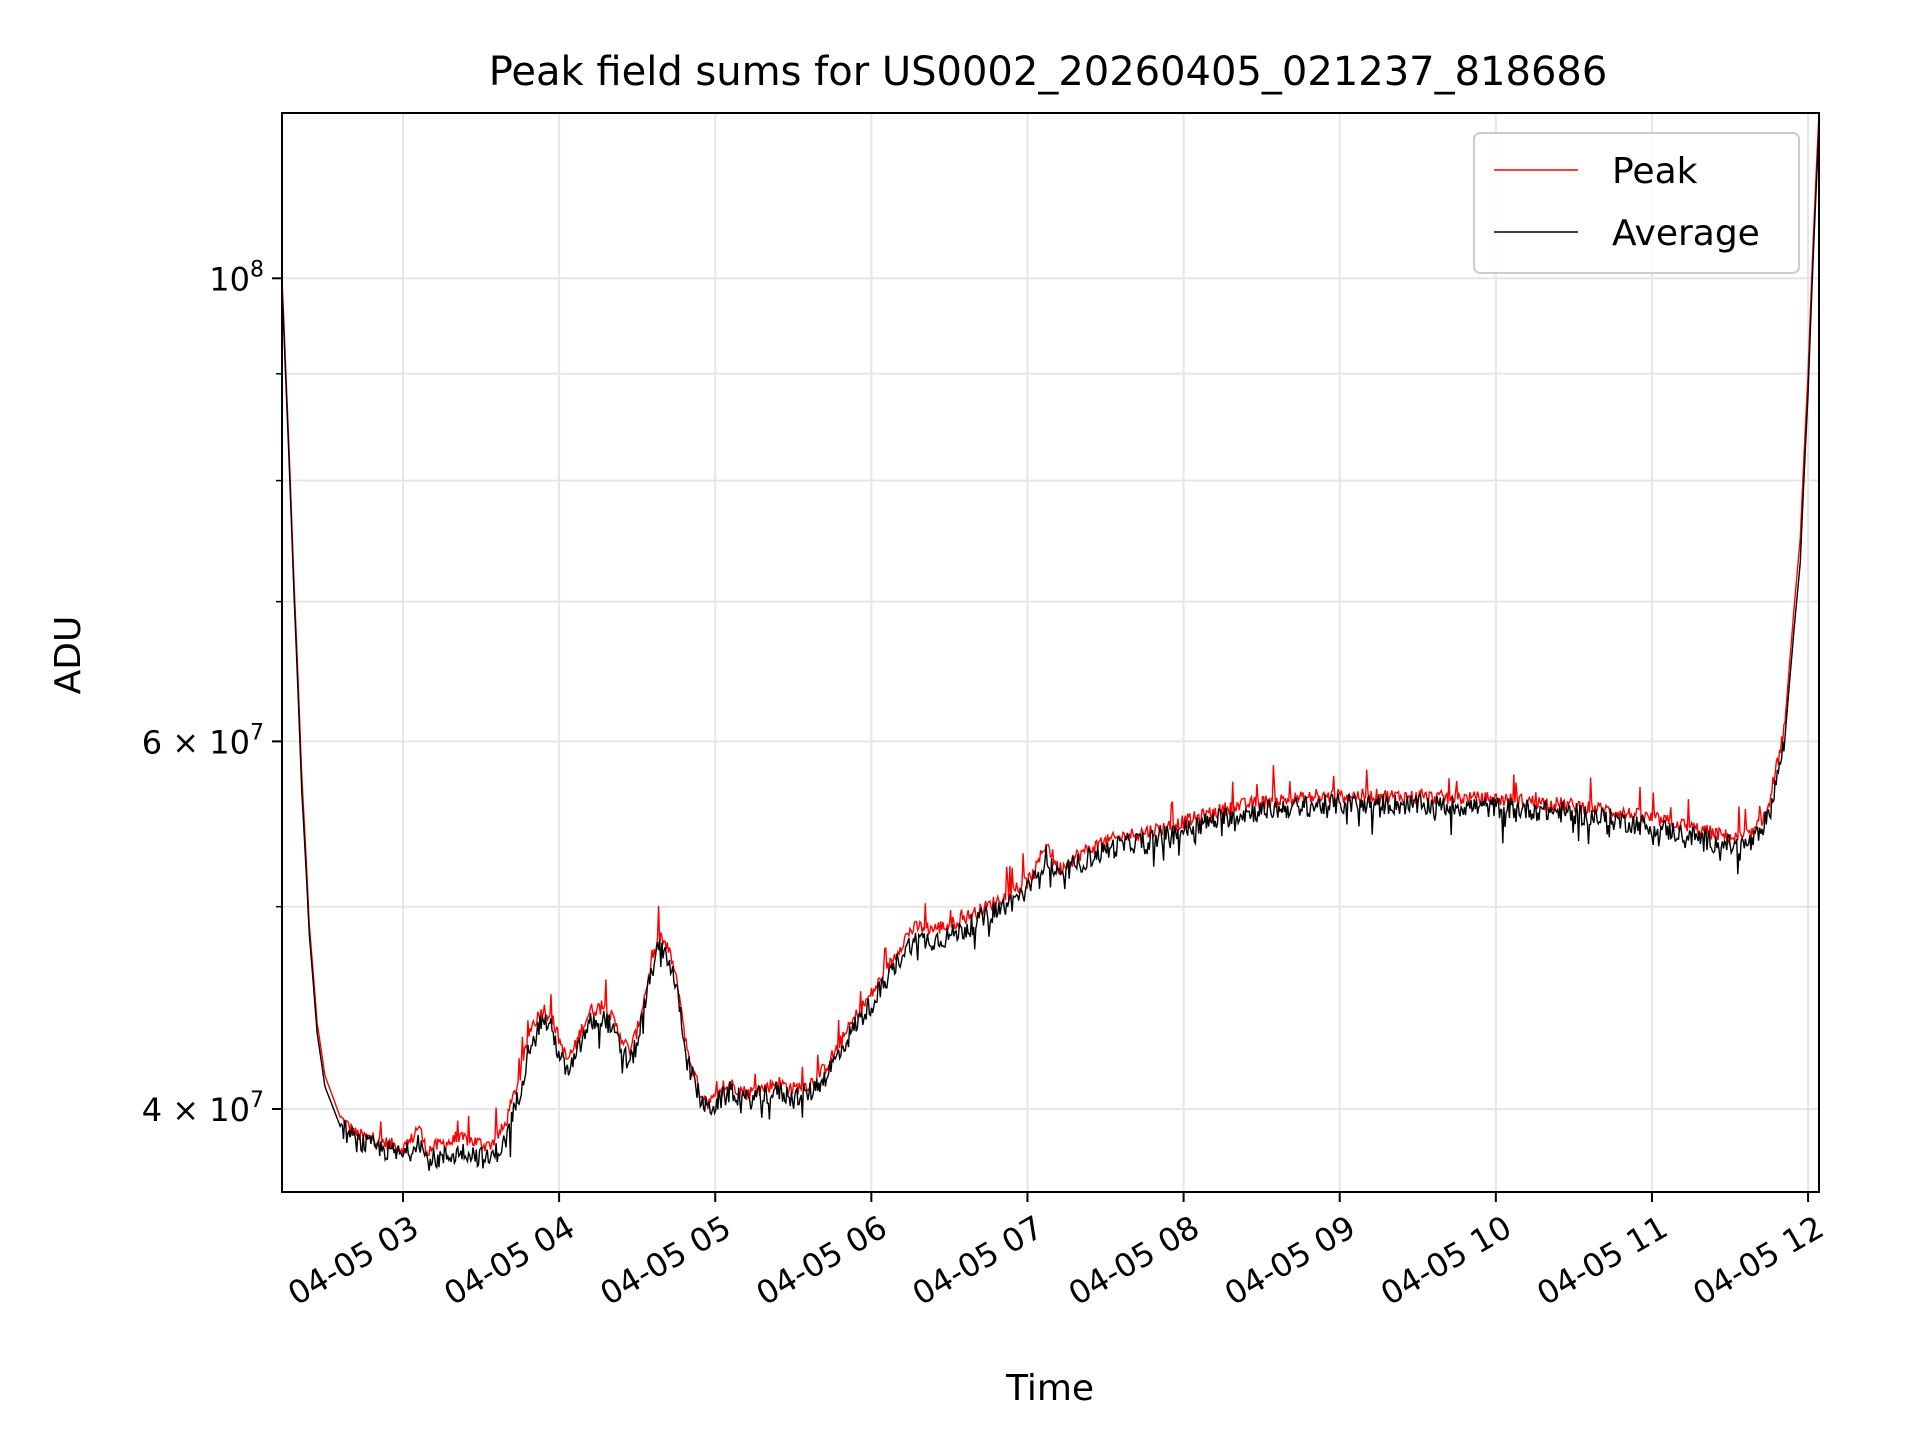 This screenshot has height=1440, width=1920. I want to click on y-axis-label: ADU, so click(68, 655).